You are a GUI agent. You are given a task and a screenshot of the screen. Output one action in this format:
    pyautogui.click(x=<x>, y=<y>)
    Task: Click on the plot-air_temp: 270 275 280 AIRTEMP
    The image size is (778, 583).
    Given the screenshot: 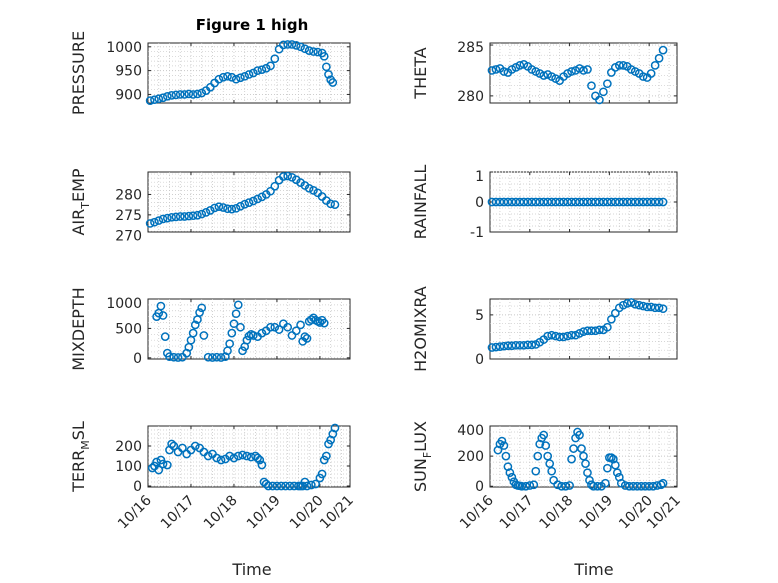 What is the action you would take?
    pyautogui.click(x=210, y=206)
    